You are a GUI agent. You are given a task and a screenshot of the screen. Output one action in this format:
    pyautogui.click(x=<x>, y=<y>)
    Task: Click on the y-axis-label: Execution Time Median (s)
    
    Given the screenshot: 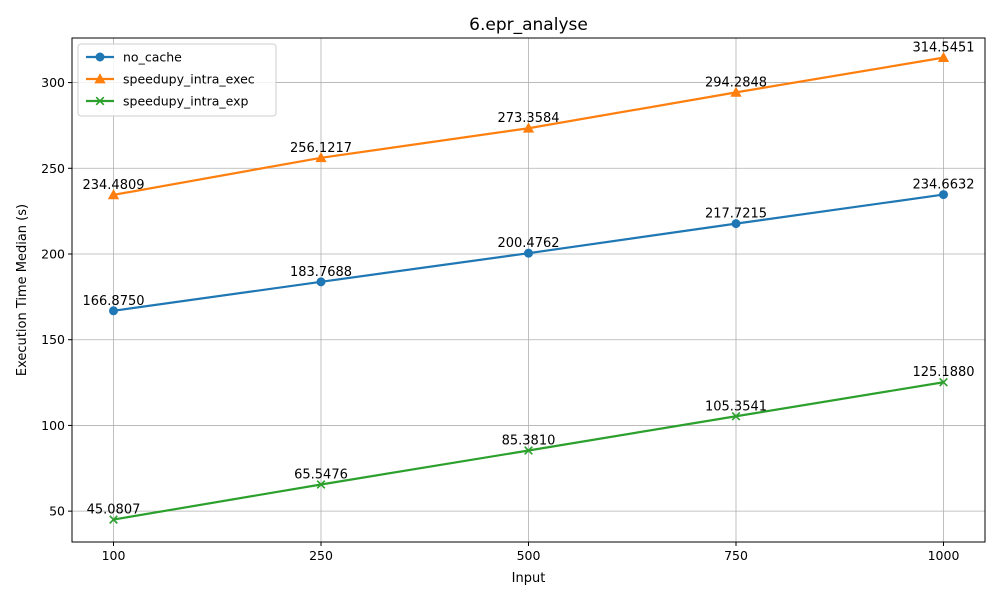 What is the action you would take?
    pyautogui.click(x=22, y=290)
    